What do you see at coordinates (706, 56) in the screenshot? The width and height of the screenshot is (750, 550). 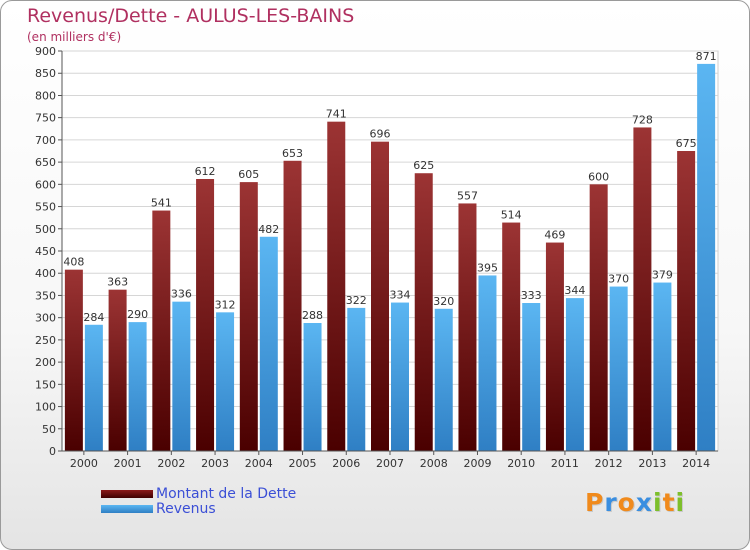 I see `data-label-revenue-2014: 871` at bounding box center [706, 56].